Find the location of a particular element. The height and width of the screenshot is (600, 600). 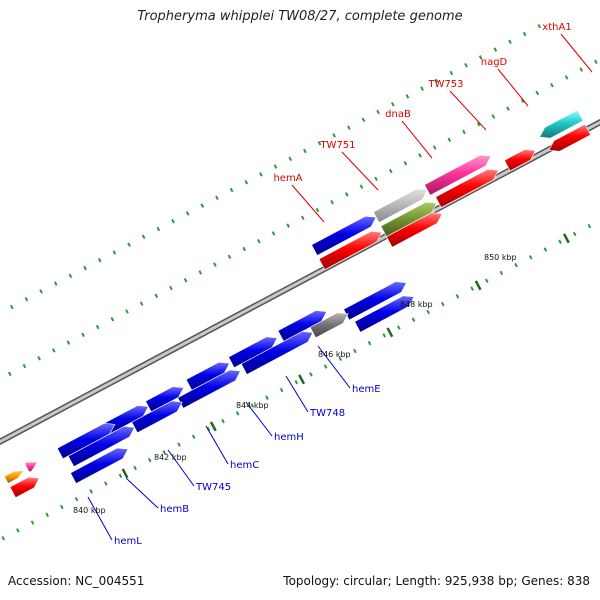

gene-label: hemA is located at coordinates (287, 178).